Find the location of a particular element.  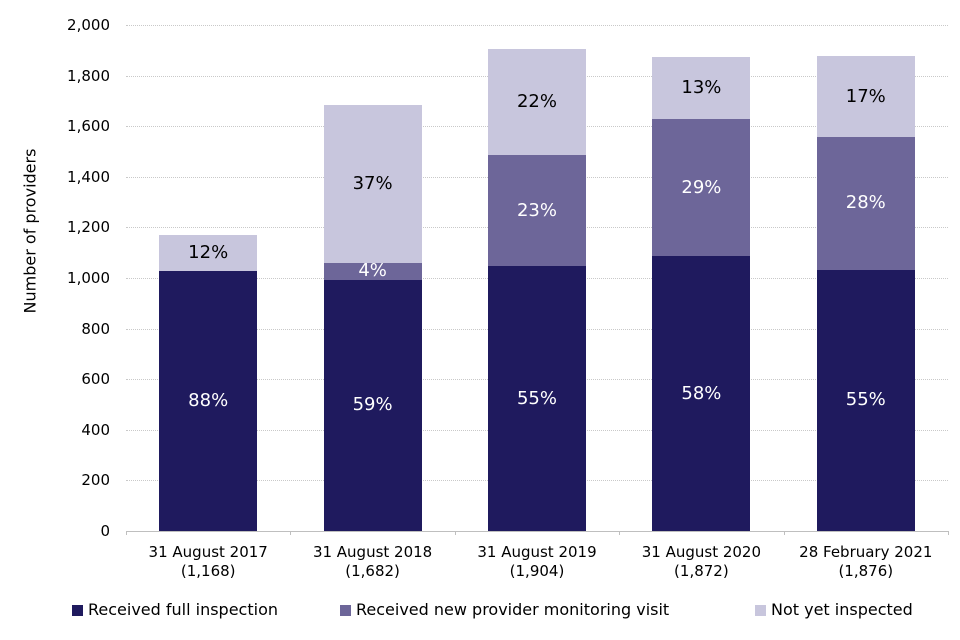

x-category-label: 31 August 2020 (1,872) is located at coordinates (701, 562).